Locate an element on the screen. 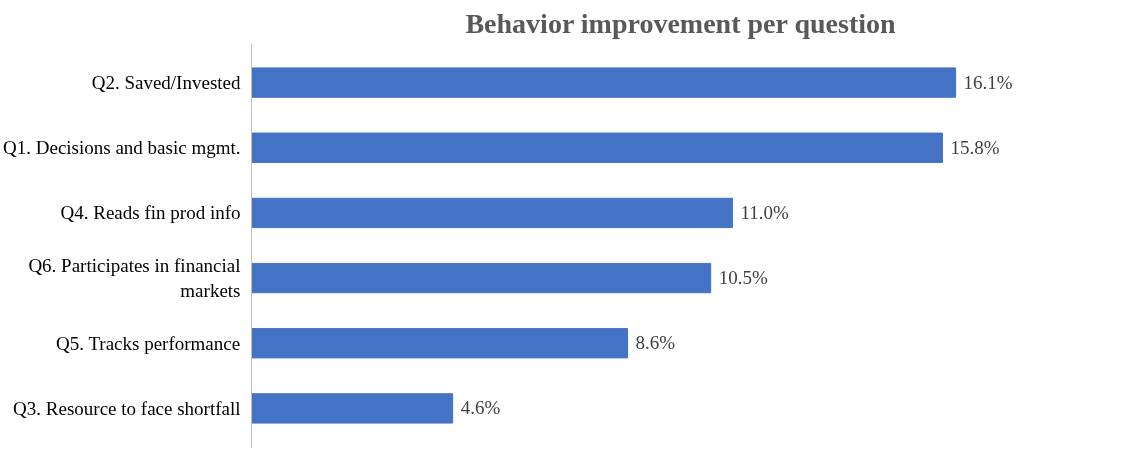 The height and width of the screenshot is (457, 1134). data-label: 15.8% is located at coordinates (975, 147).